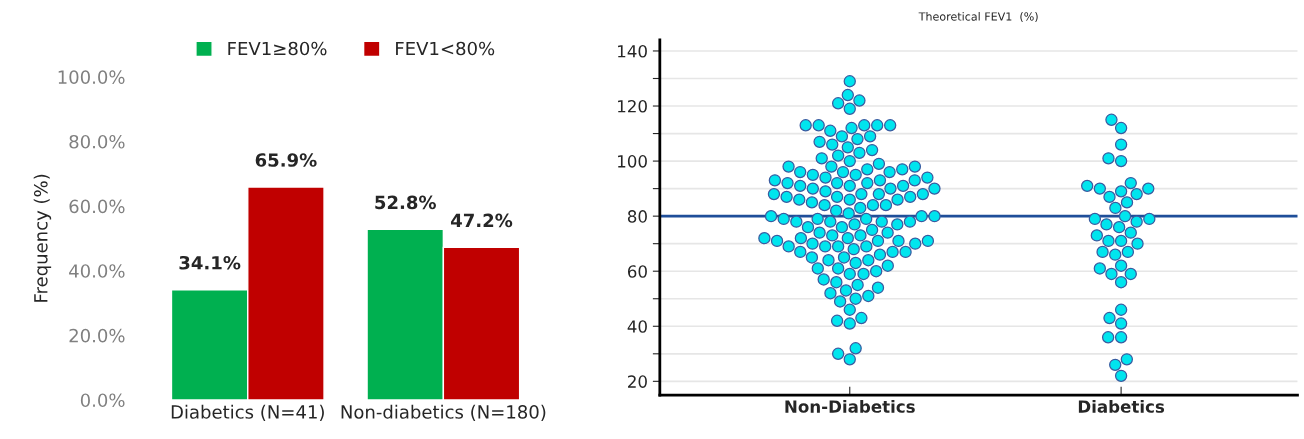 This screenshot has height=439, width=1304. What do you see at coordinates (632, 106) in the screenshot?
I see `y-tick-label: 120` at bounding box center [632, 106].